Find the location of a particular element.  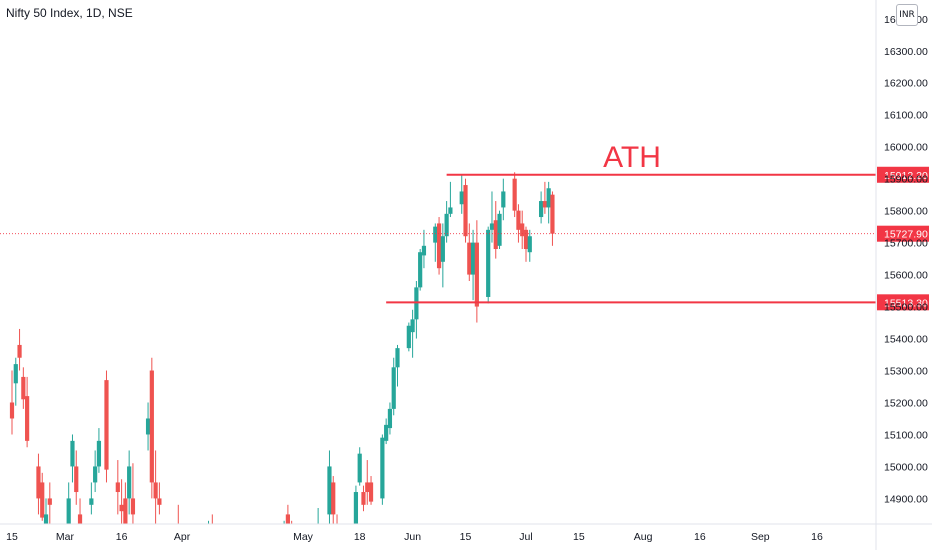

y-tick-label: 15500.00 is located at coordinates (906, 308).